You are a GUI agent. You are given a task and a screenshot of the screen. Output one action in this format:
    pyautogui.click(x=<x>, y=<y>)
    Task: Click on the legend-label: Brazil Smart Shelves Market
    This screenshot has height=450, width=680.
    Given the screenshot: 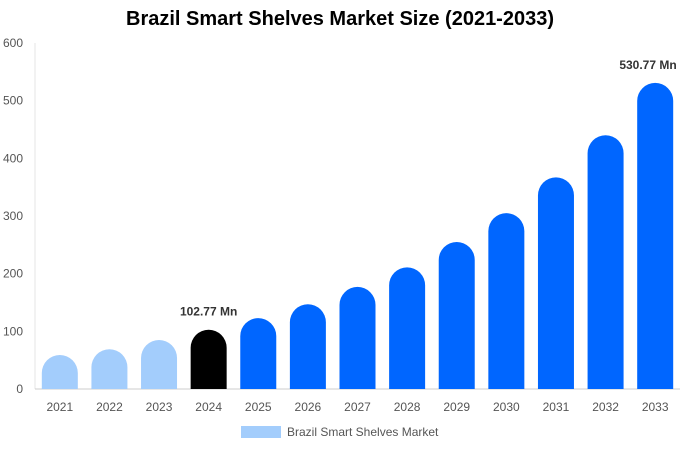 What is the action you would take?
    pyautogui.click(x=363, y=432)
    